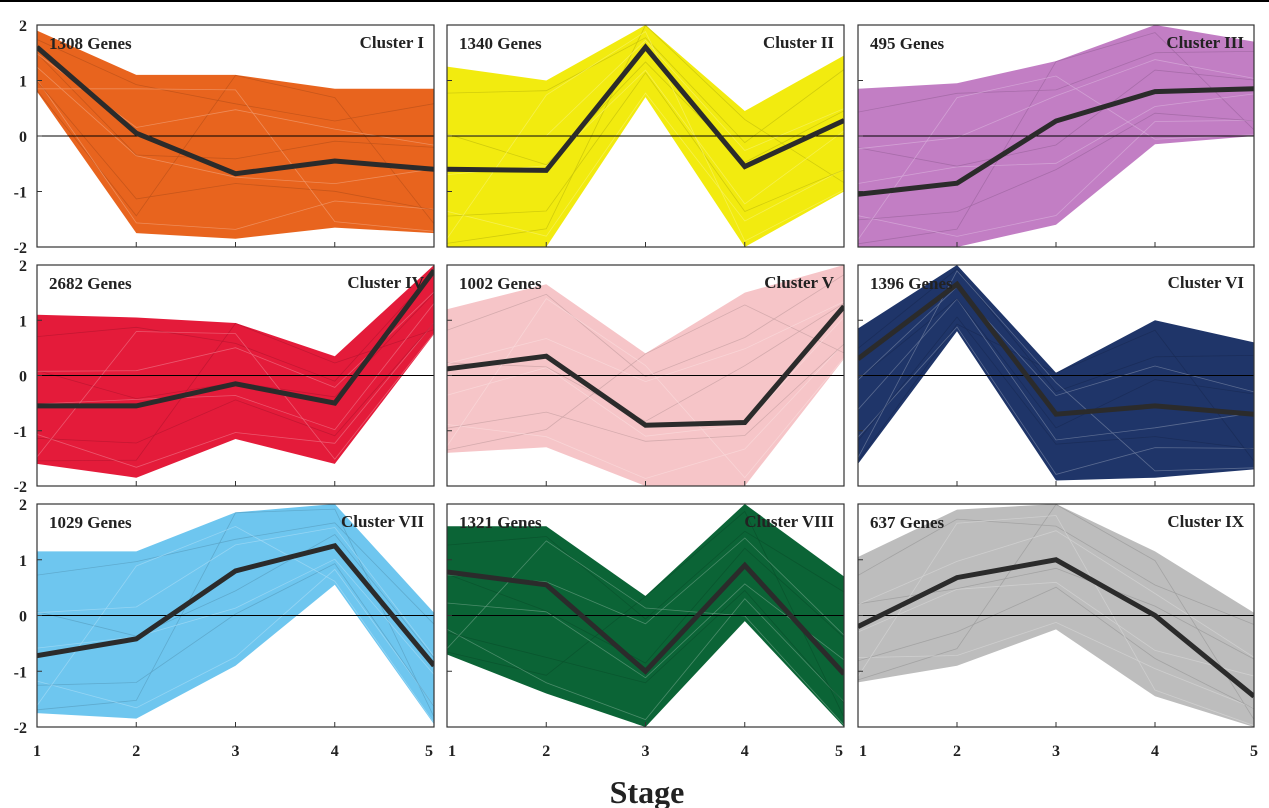  Describe the element at coordinates (799, 282) in the screenshot. I see `cluster-title: Cluster V` at that location.